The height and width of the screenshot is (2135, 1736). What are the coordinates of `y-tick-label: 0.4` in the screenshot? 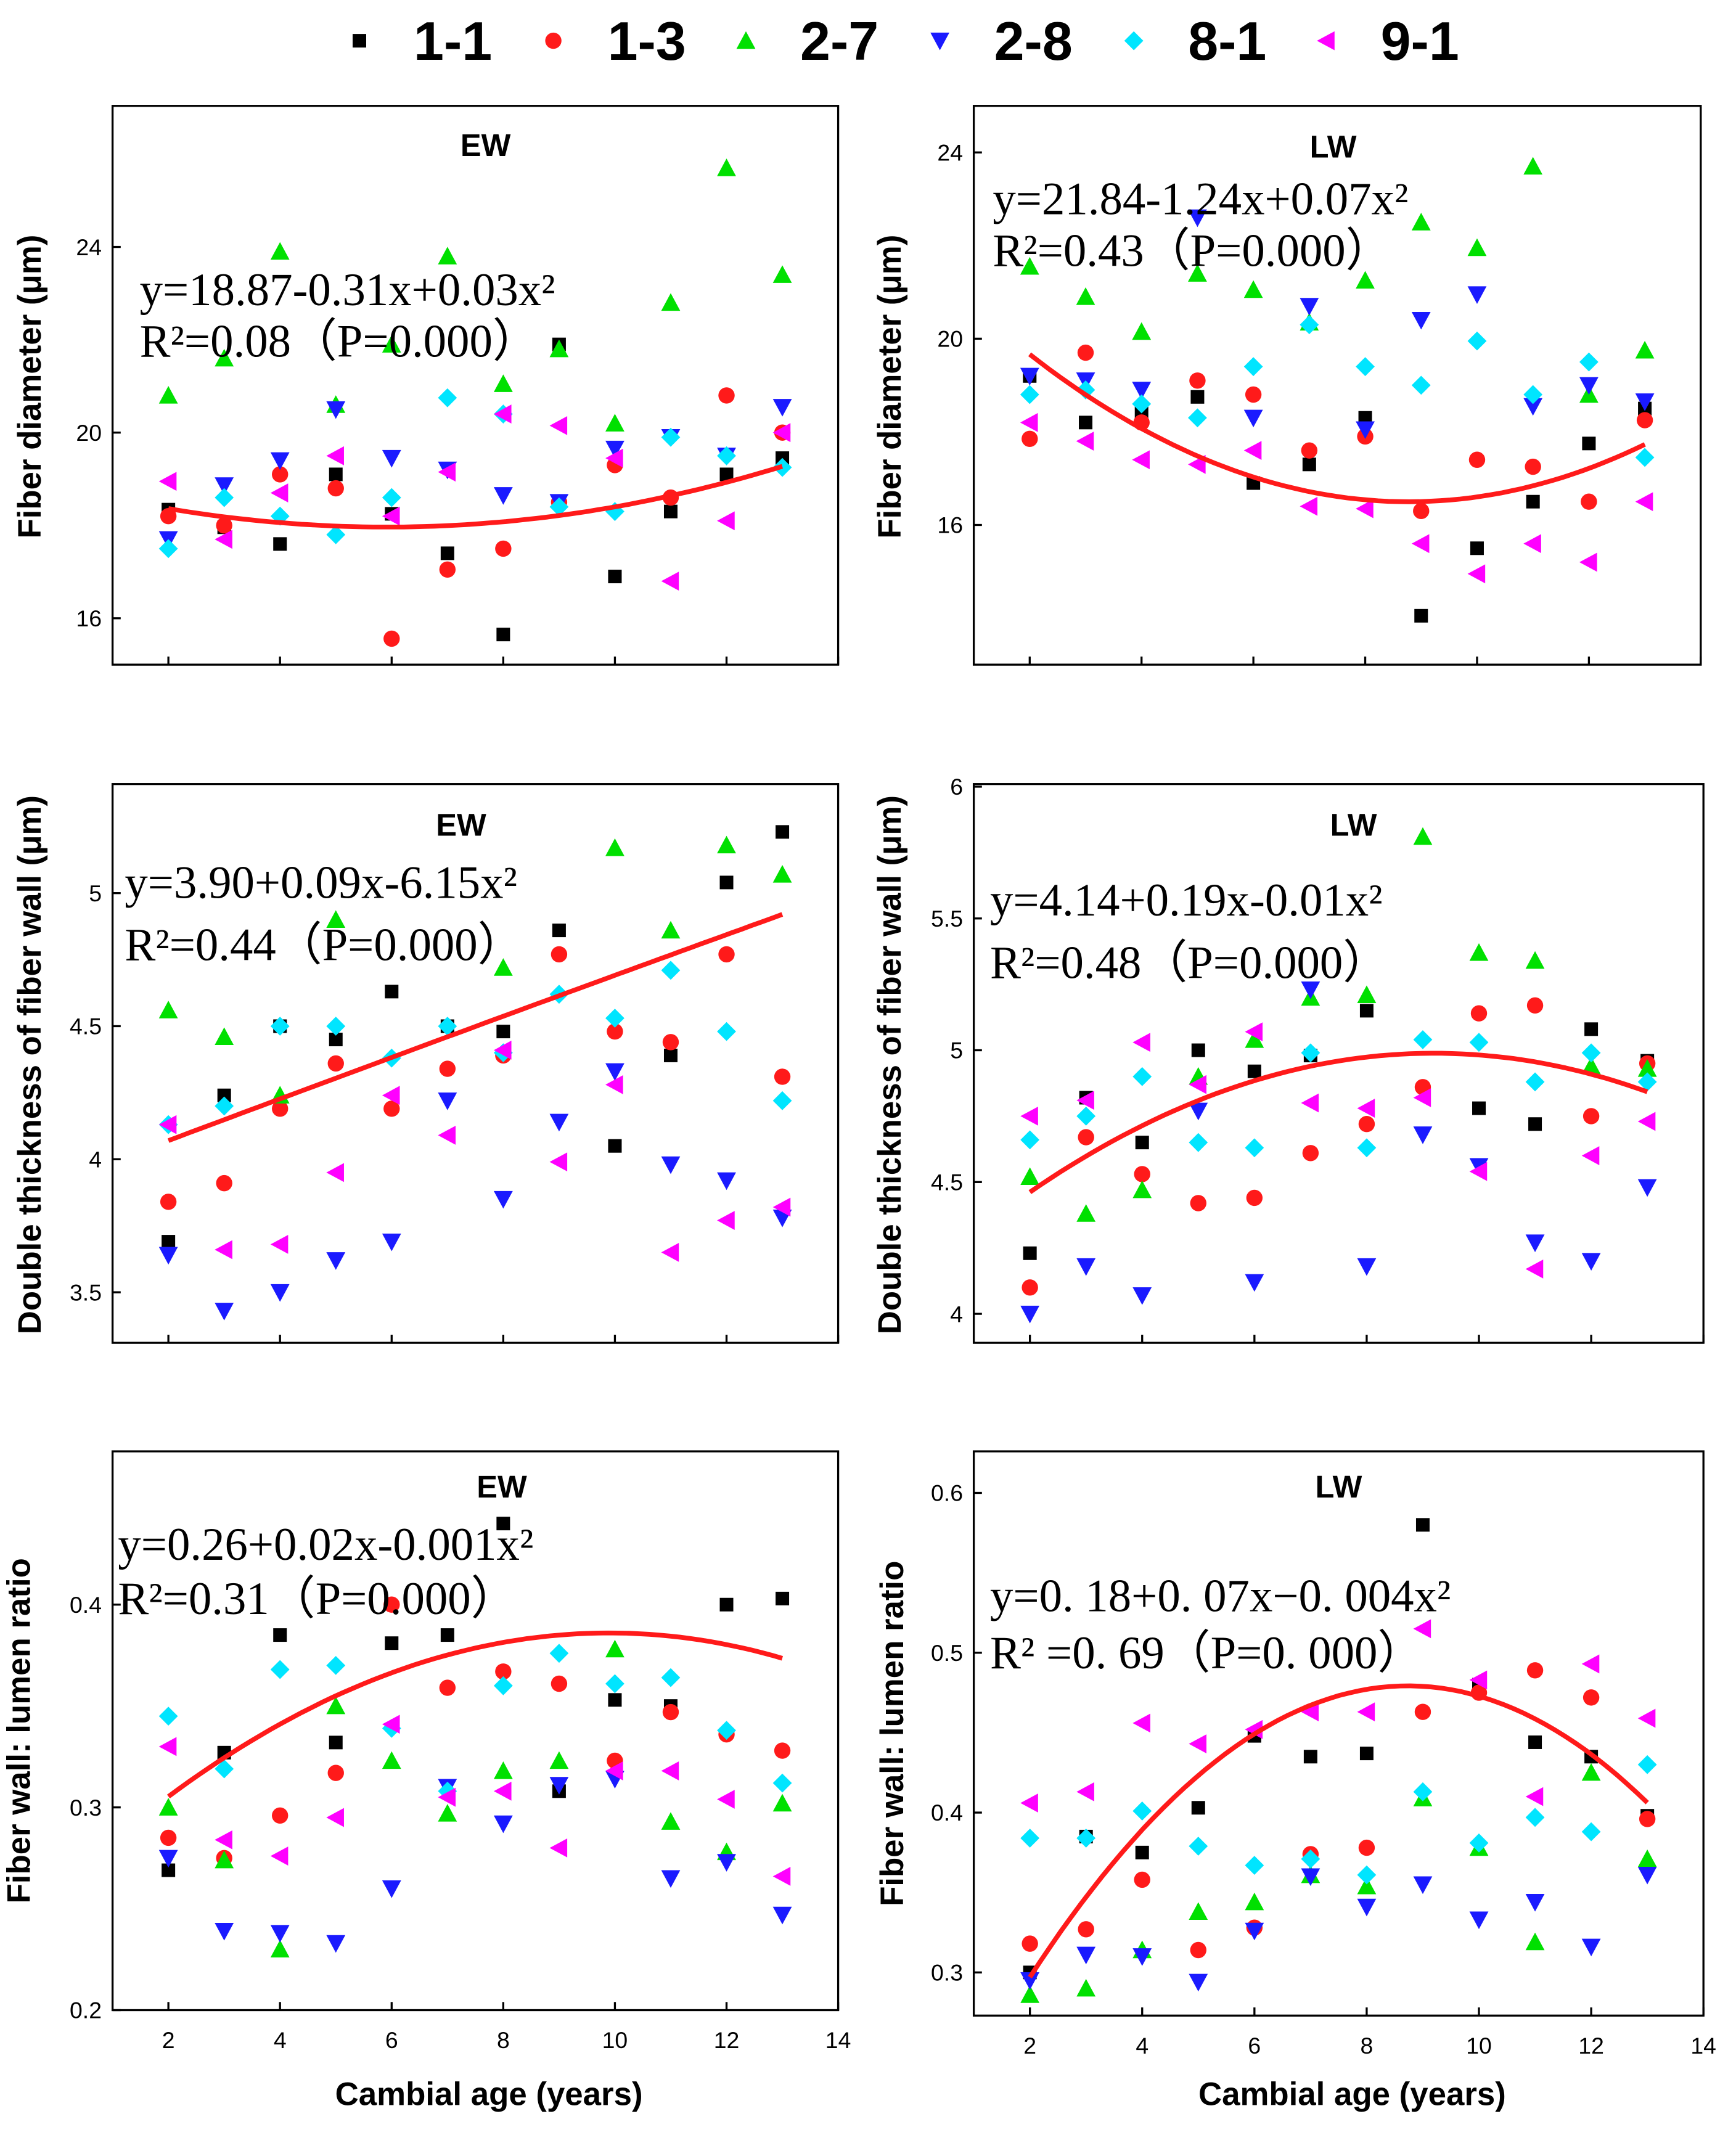 It's located at (947, 1813).